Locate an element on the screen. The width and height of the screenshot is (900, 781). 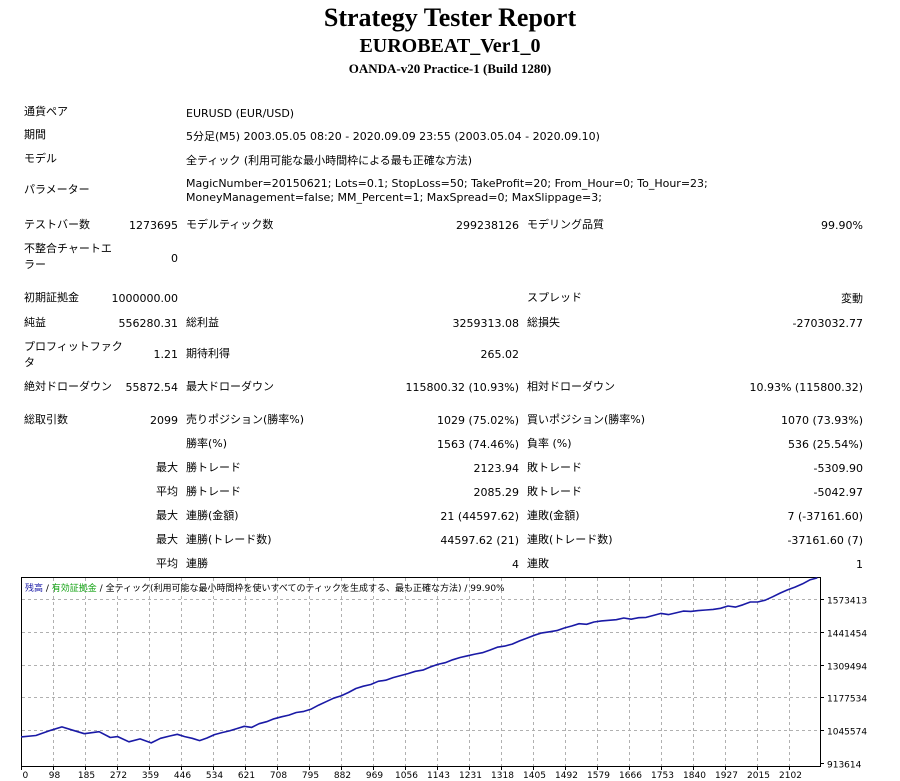
y-tick-label: 1177534 is located at coordinates (847, 700).